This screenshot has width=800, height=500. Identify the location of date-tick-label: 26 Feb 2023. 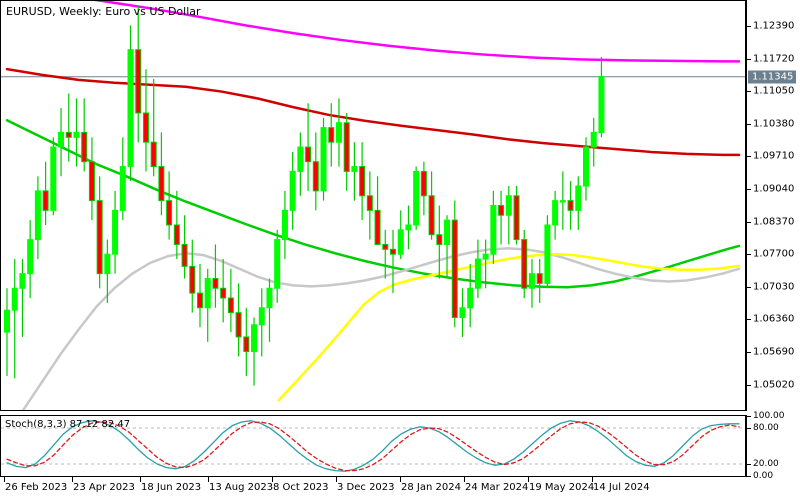
(36, 487).